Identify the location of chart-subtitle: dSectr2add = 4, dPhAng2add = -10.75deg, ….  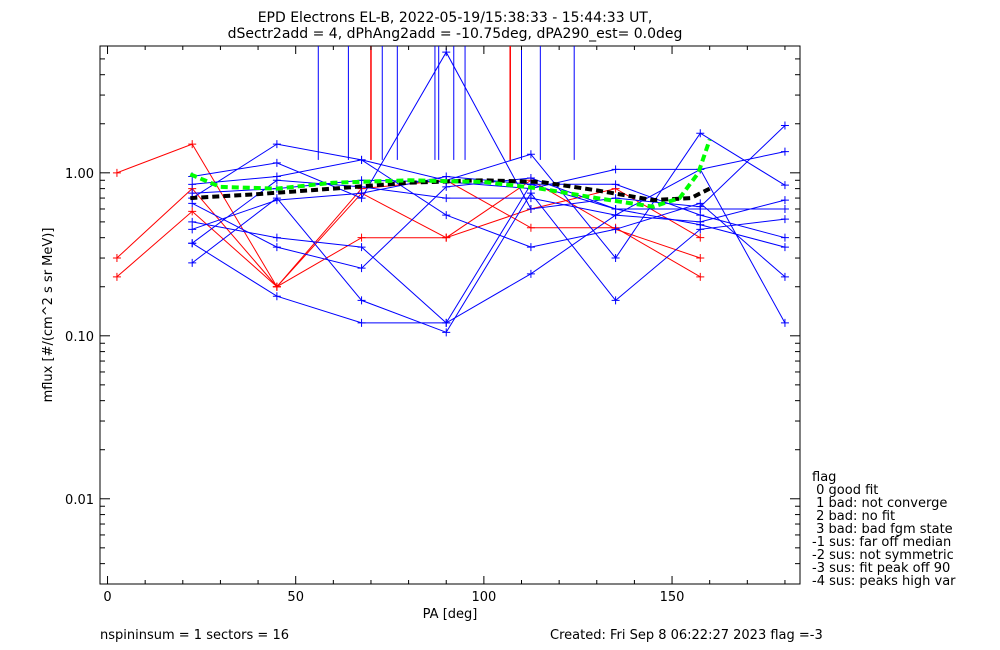
(455, 34).